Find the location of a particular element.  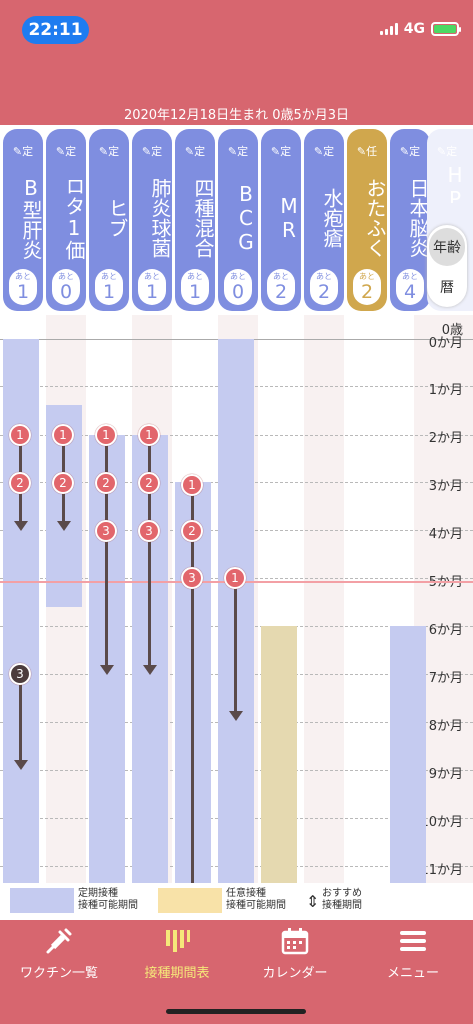

month-label: 1か月 is located at coordinates (445, 390).